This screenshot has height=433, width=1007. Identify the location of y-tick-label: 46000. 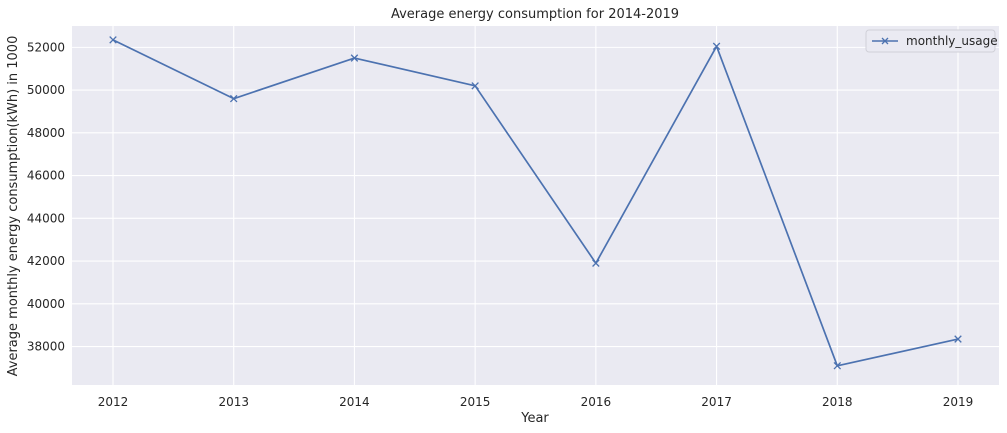
(46, 176).